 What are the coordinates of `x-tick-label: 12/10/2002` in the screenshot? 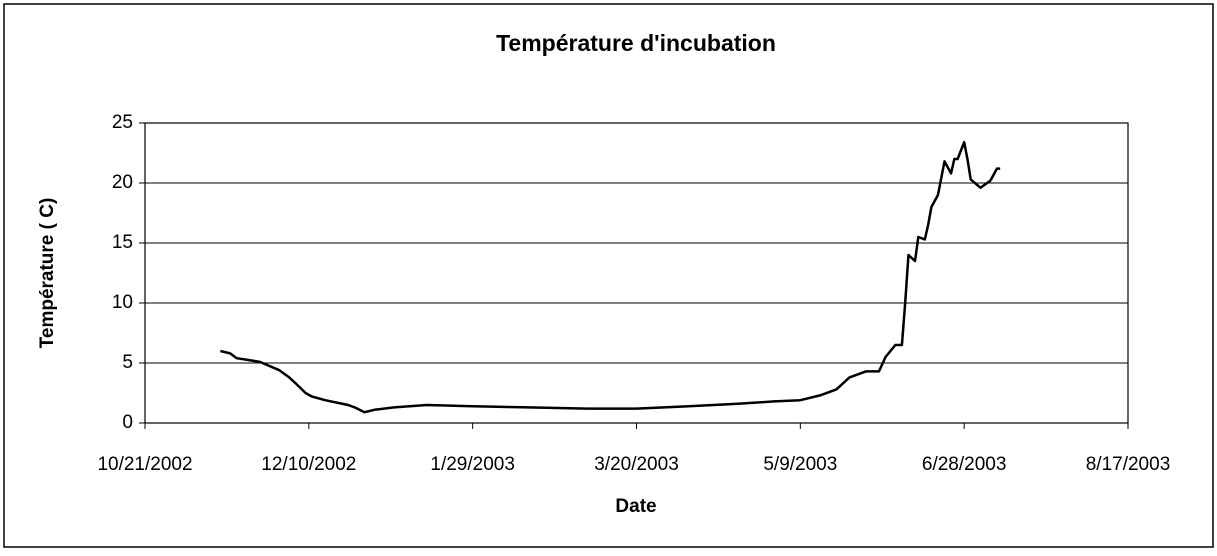 It's located at (308, 464).